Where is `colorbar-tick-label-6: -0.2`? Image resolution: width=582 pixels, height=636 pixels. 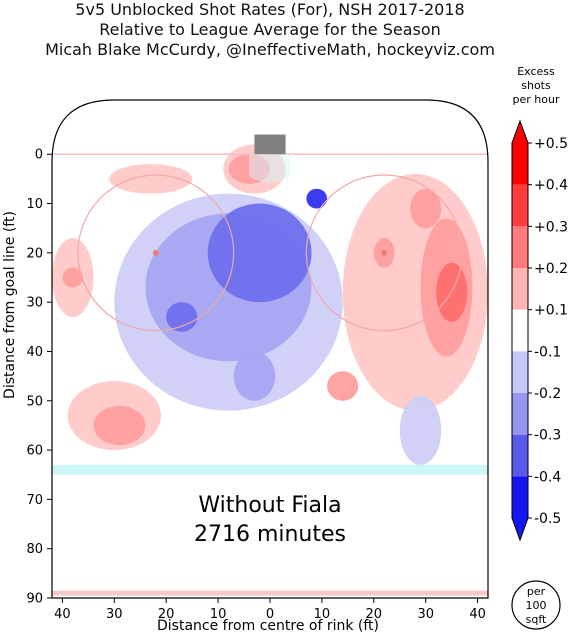 colorbar-tick-label-6: -0.2 is located at coordinates (547, 394).